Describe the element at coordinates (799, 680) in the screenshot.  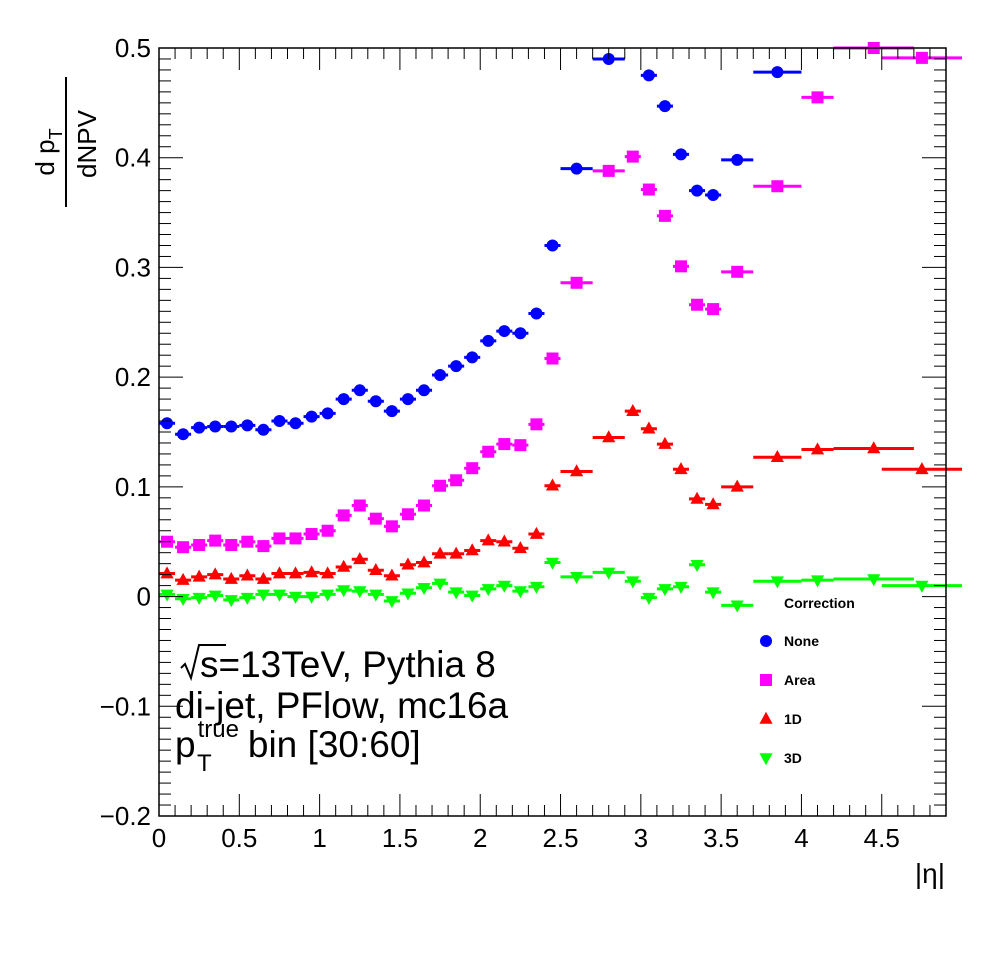
I see `legend-label-area: Area` at that location.